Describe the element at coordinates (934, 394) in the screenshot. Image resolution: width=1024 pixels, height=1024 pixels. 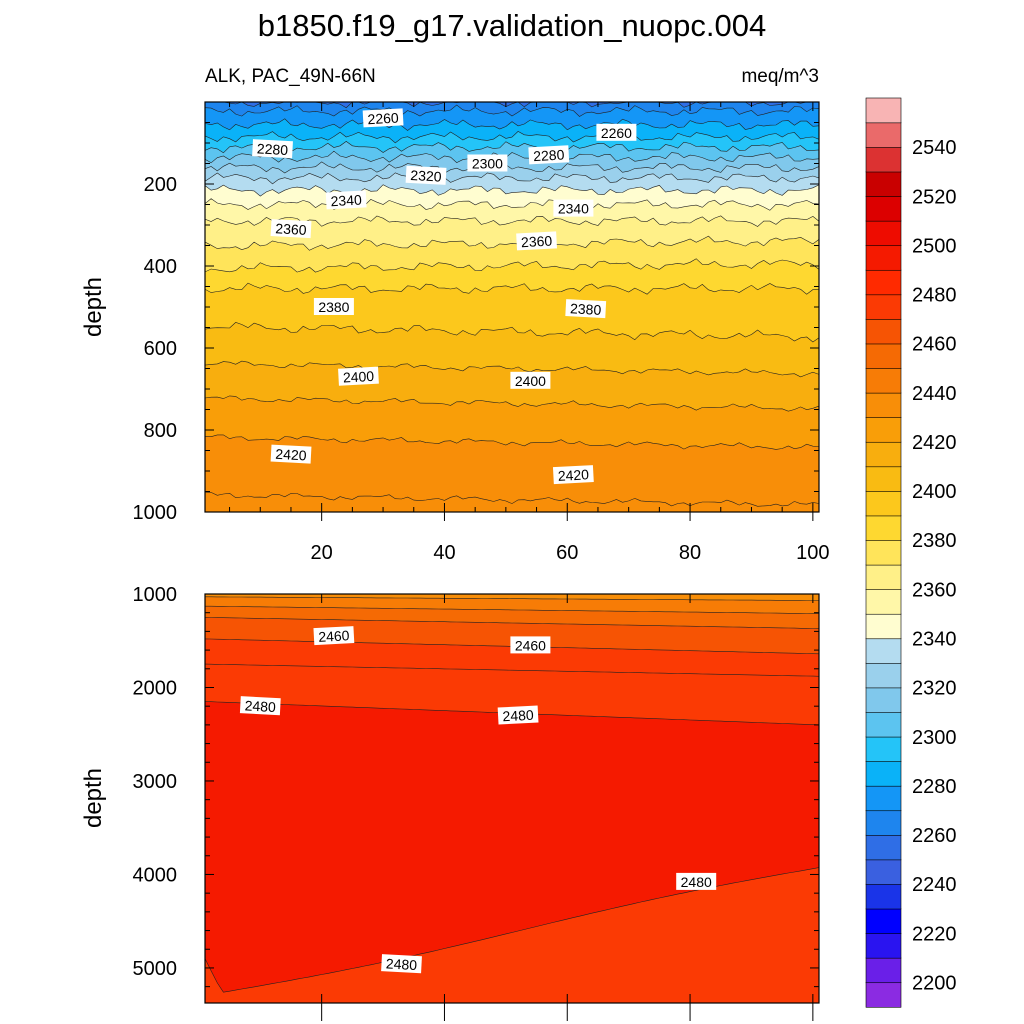
I see `colorbar-label: 2440` at that location.